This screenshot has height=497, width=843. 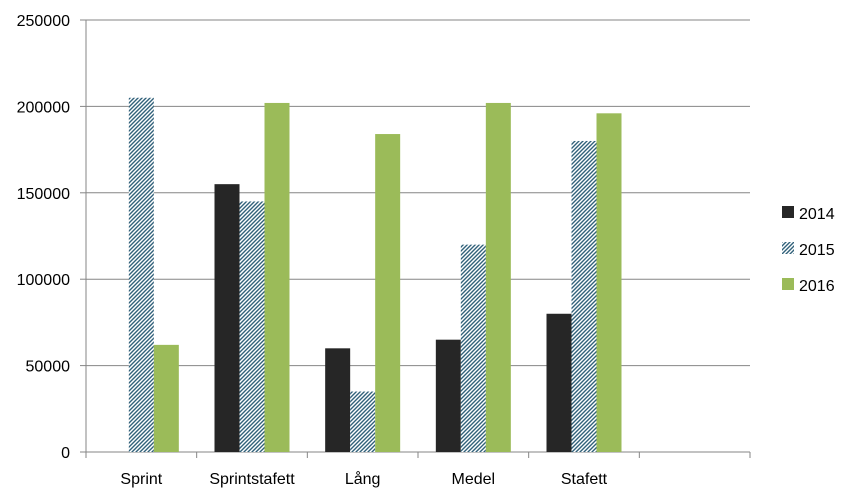 I want to click on y-tick-label: 50000, so click(x=48, y=367).